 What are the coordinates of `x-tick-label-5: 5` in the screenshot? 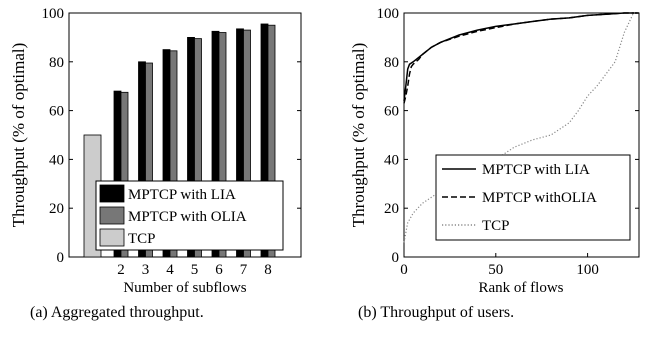 It's located at (195, 270).